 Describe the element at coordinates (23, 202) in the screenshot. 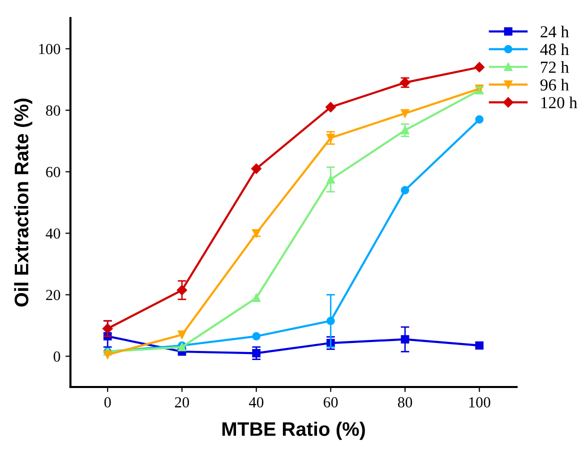

I see `y-axis-title: Oil Extraction Rate (%)` at that location.